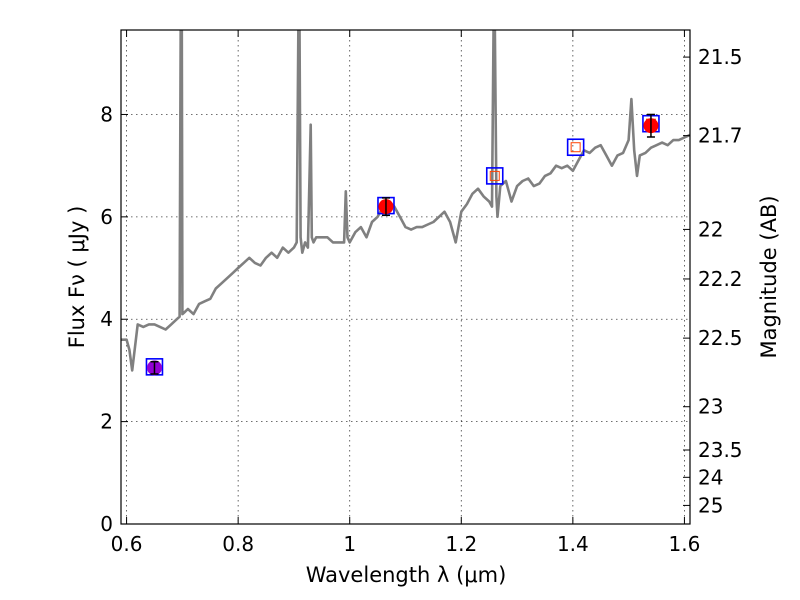 The height and width of the screenshot is (600, 800). I want to click on y-axis-label: Flux Fν ( μJy ), so click(77, 277).